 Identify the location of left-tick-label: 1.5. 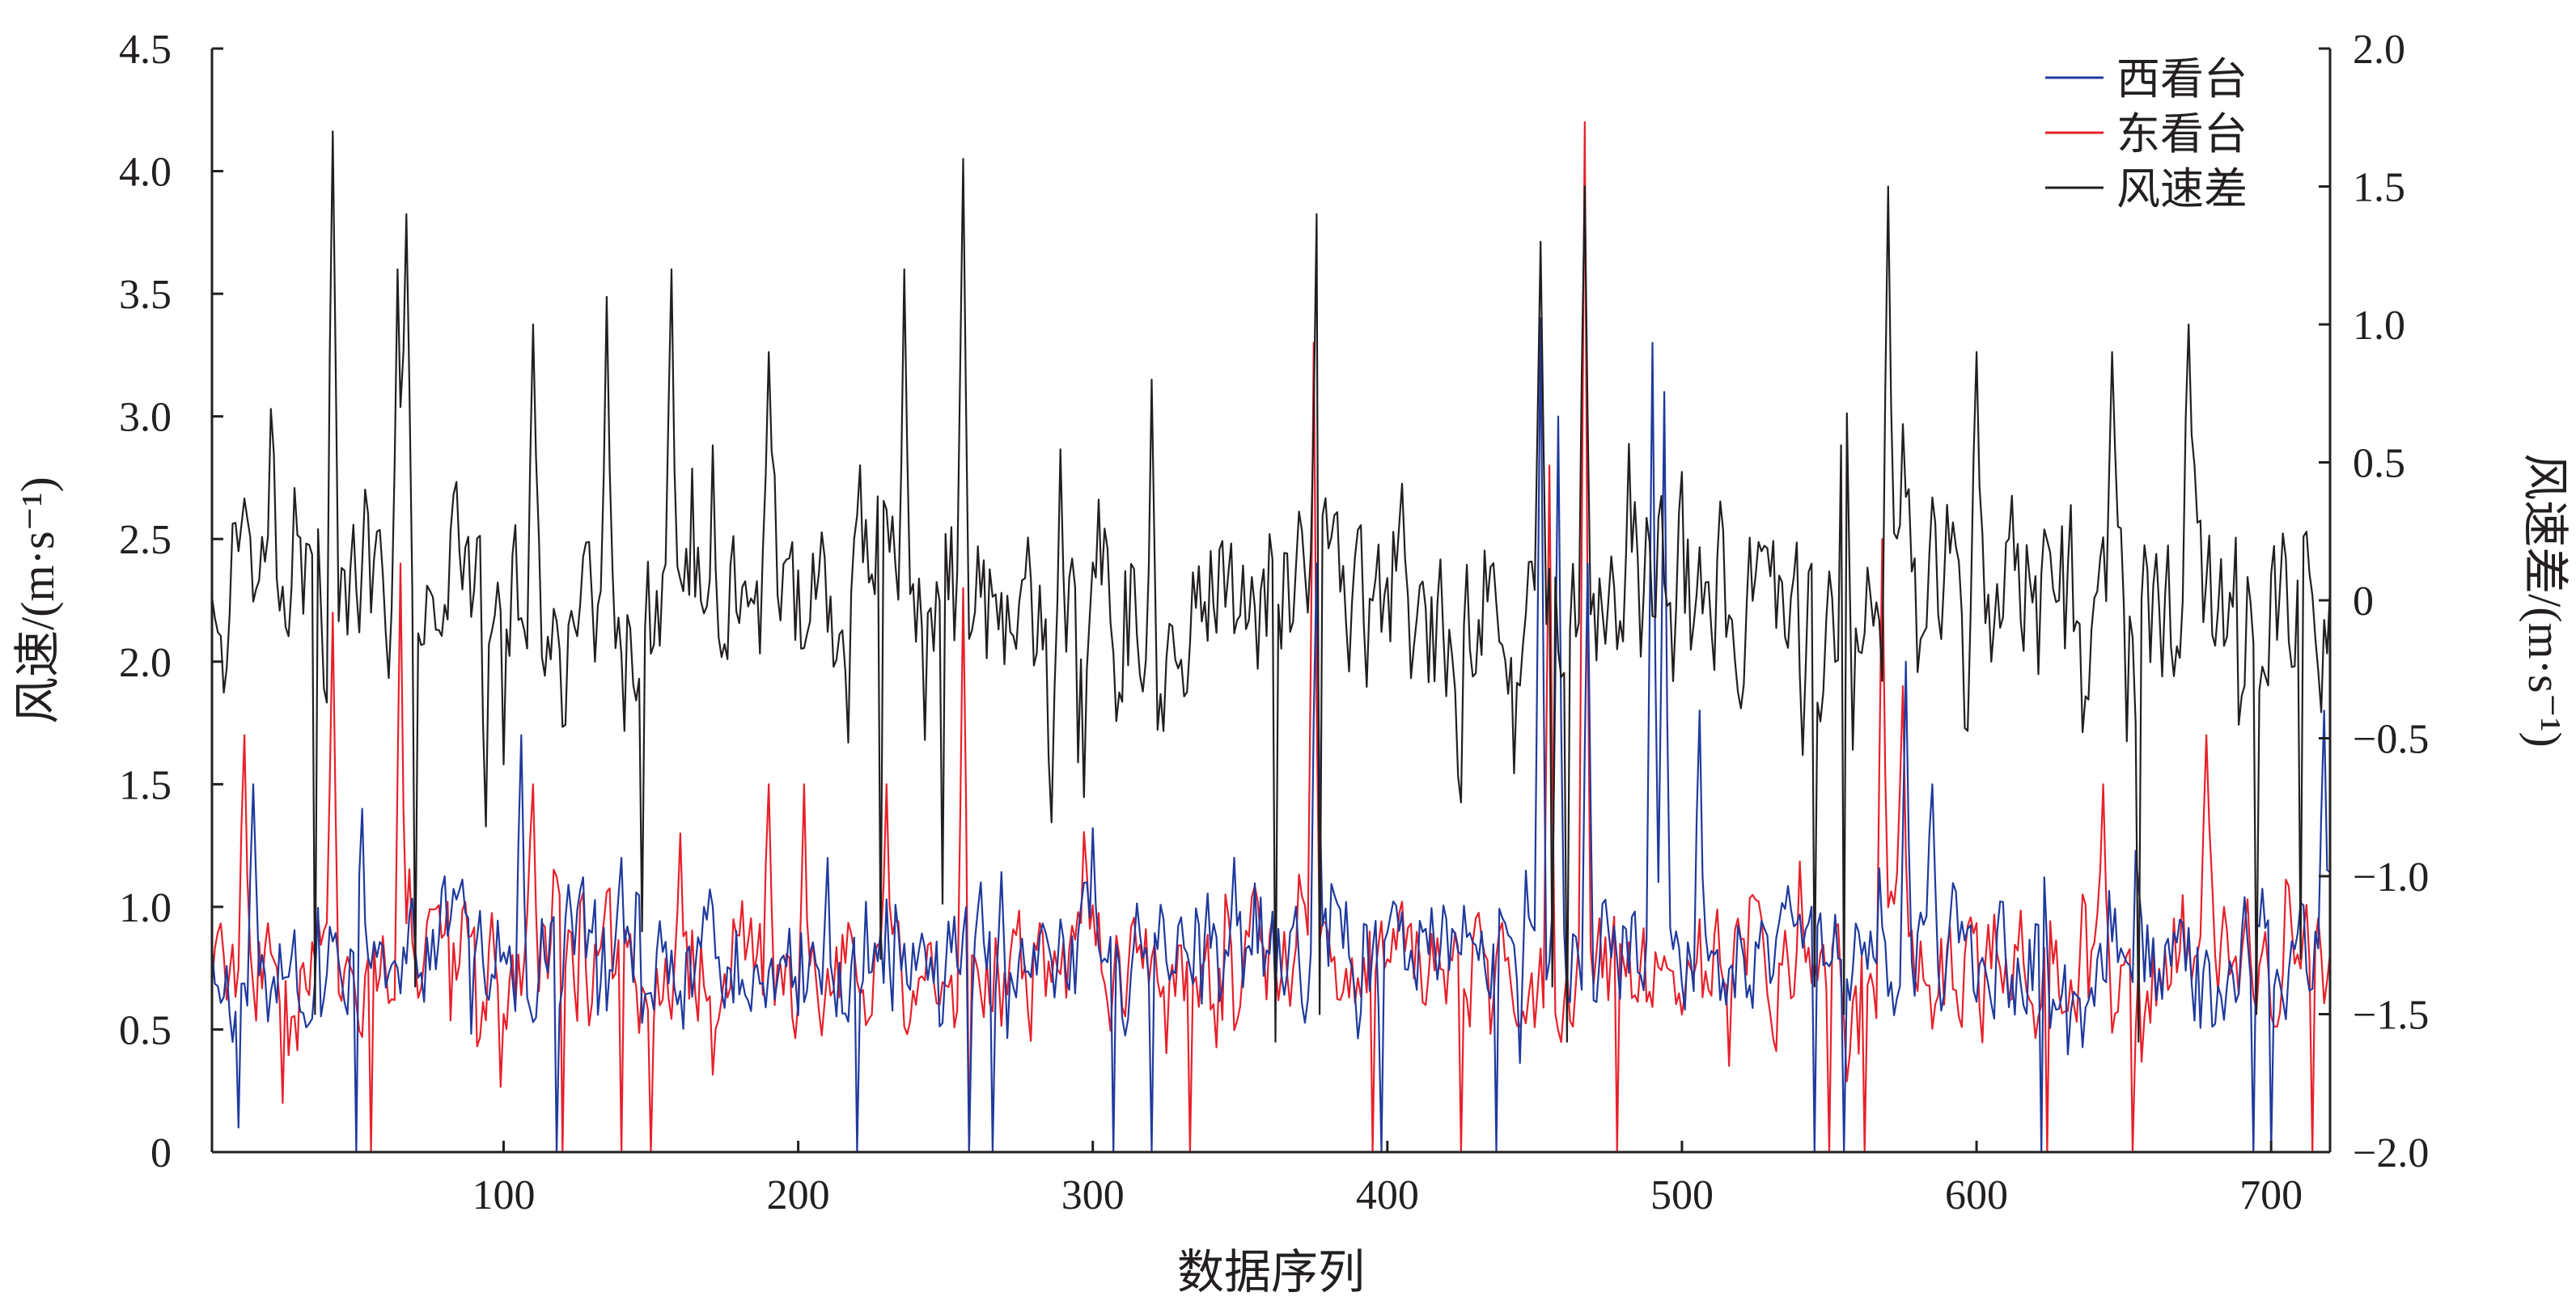
(145, 785).